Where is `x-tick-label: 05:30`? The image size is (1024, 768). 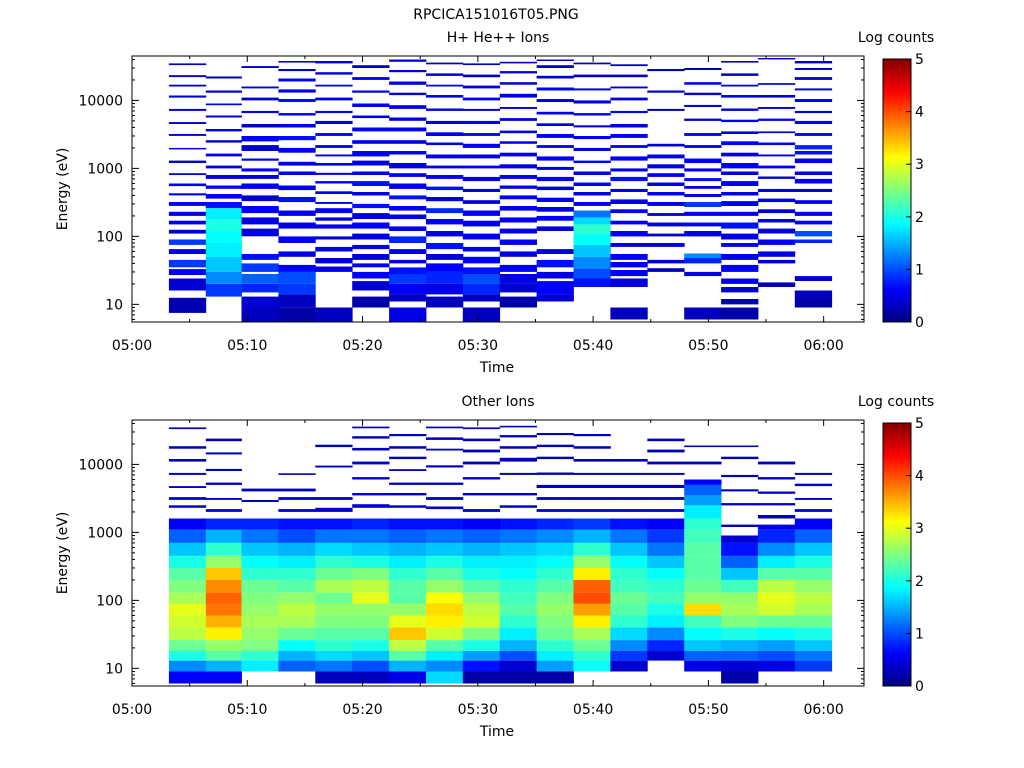 x-tick-label: 05:30 is located at coordinates (478, 346).